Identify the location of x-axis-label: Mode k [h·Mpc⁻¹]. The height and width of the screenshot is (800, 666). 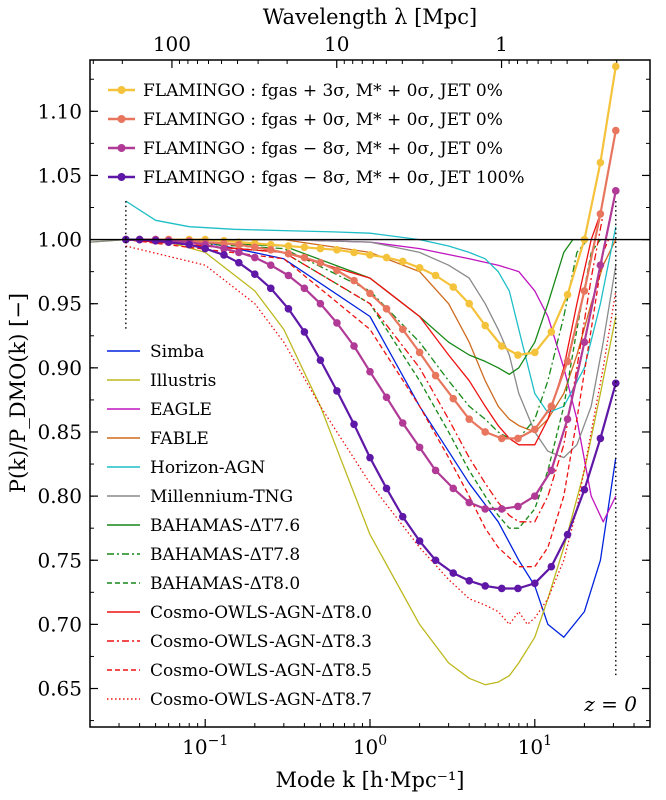
(370, 780).